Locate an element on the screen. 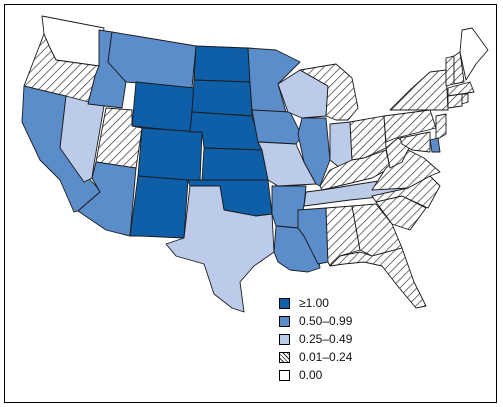  legend-item-0-25-0-49: 0.25–0.49 is located at coordinates (334, 339).